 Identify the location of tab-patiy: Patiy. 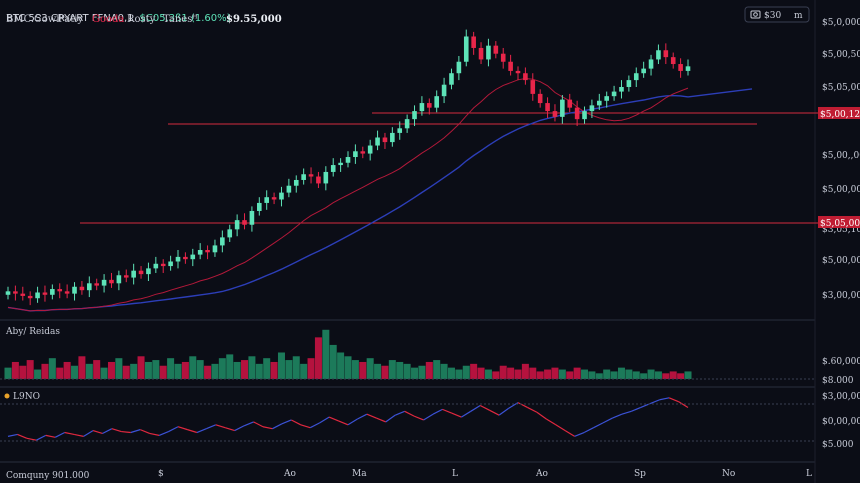
(70, 19).